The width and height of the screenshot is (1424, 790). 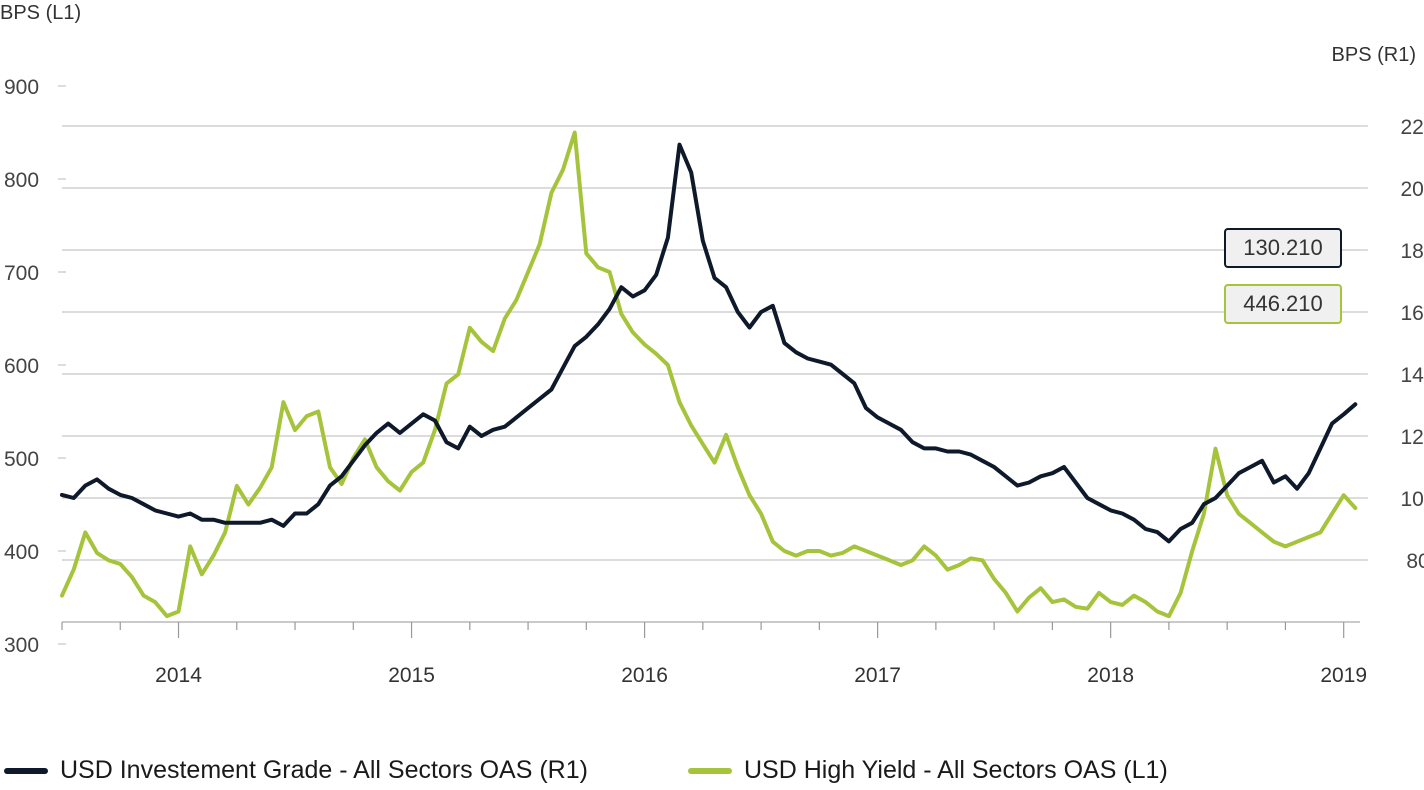 What do you see at coordinates (1343, 675) in the screenshot?
I see `x-tick-label: 2019` at bounding box center [1343, 675].